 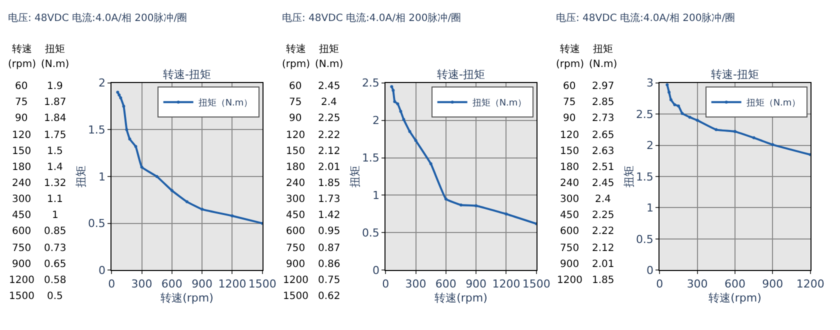 What do you see at coordinates (603, 135) in the screenshot?
I see `text: 2.65` at bounding box center [603, 135].